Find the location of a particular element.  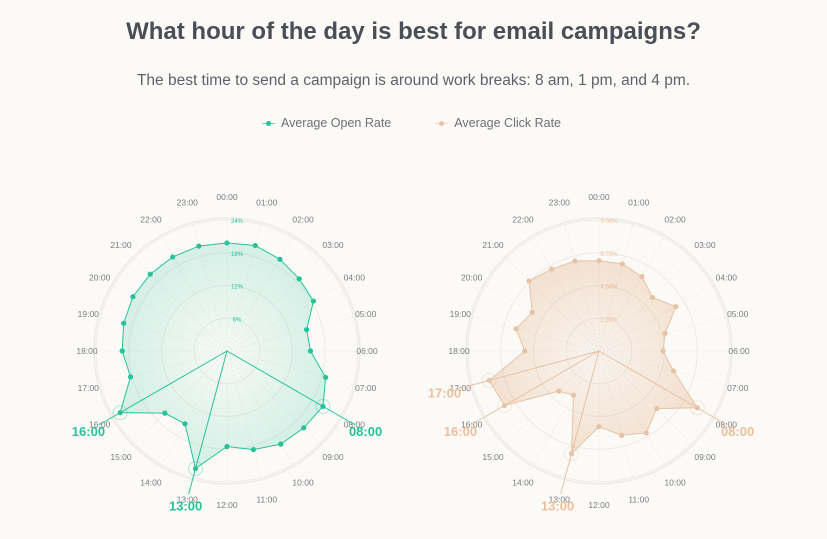

hour-label: 05:00 is located at coordinates (366, 314).